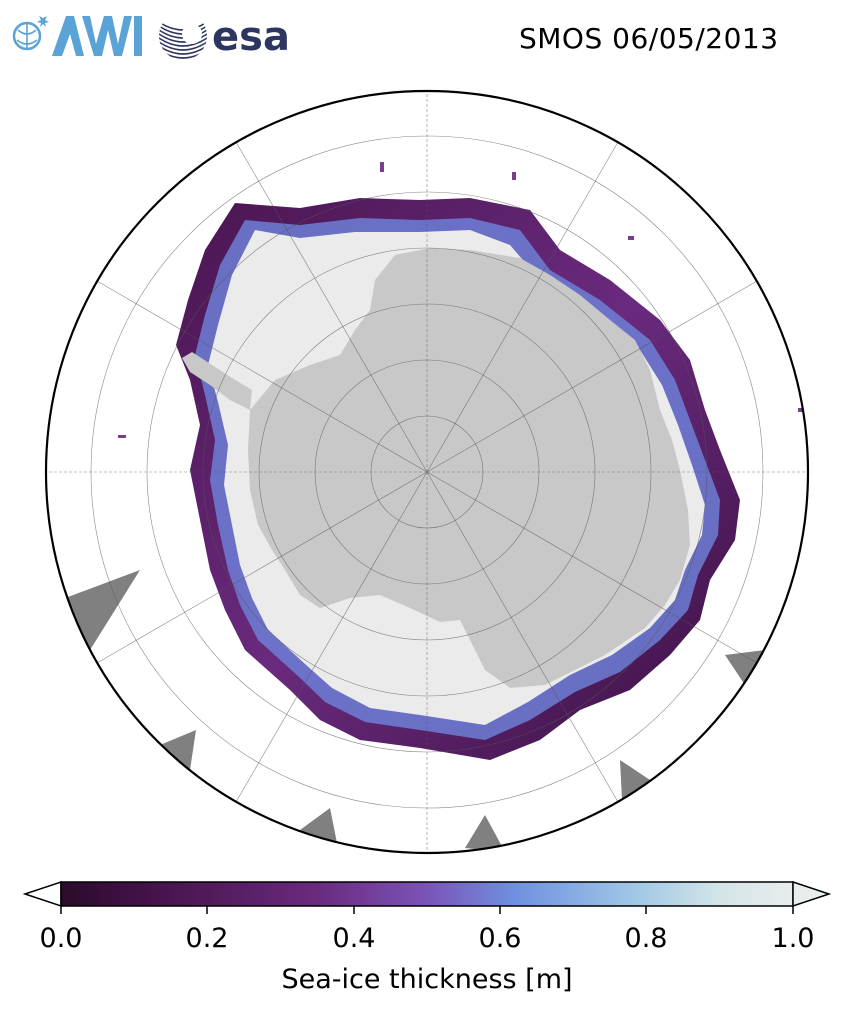 Image resolution: width=854 pixels, height=1026 pixels. I want to click on colorbar, so click(427, 897).